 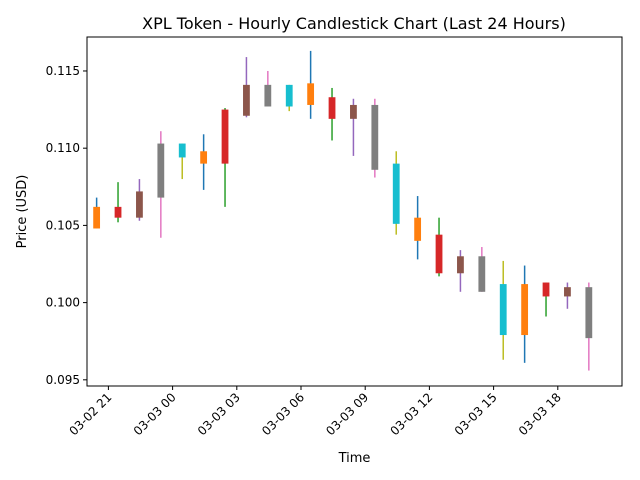 I want to click on x-tick-label: 03-03 09, so click(x=347, y=414).